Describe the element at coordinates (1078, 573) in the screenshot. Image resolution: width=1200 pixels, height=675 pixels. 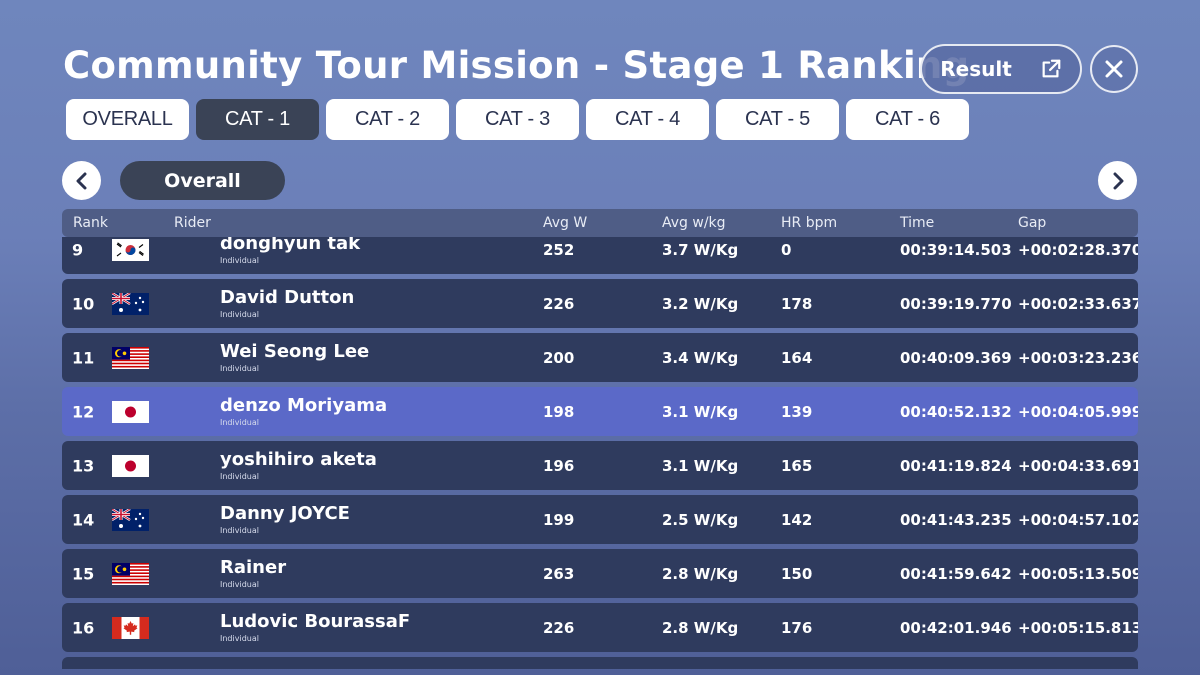
I see `gap-cell: +00:05:13.509` at that location.